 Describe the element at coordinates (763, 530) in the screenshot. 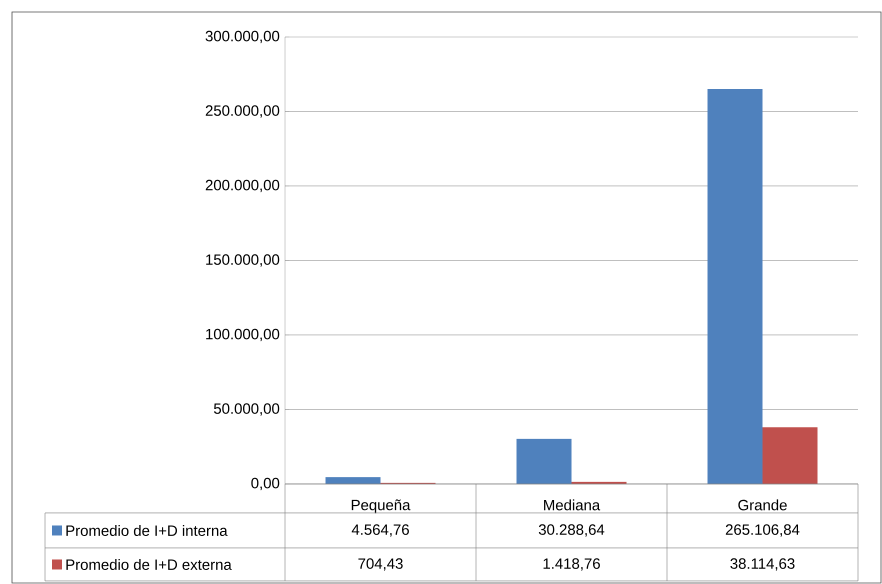

I see `data-label: 265.106,84` at that location.